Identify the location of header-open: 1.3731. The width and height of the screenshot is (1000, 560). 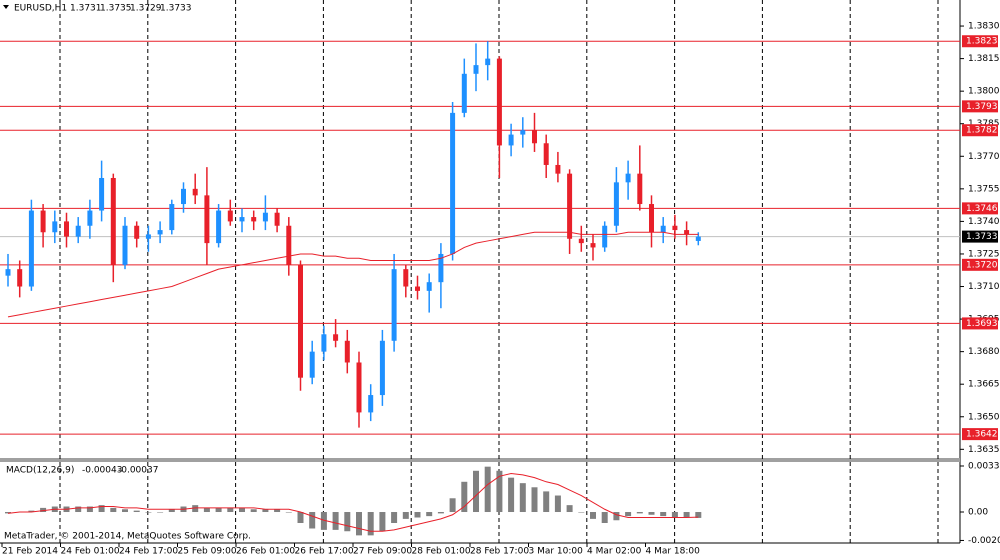
(86, 9).